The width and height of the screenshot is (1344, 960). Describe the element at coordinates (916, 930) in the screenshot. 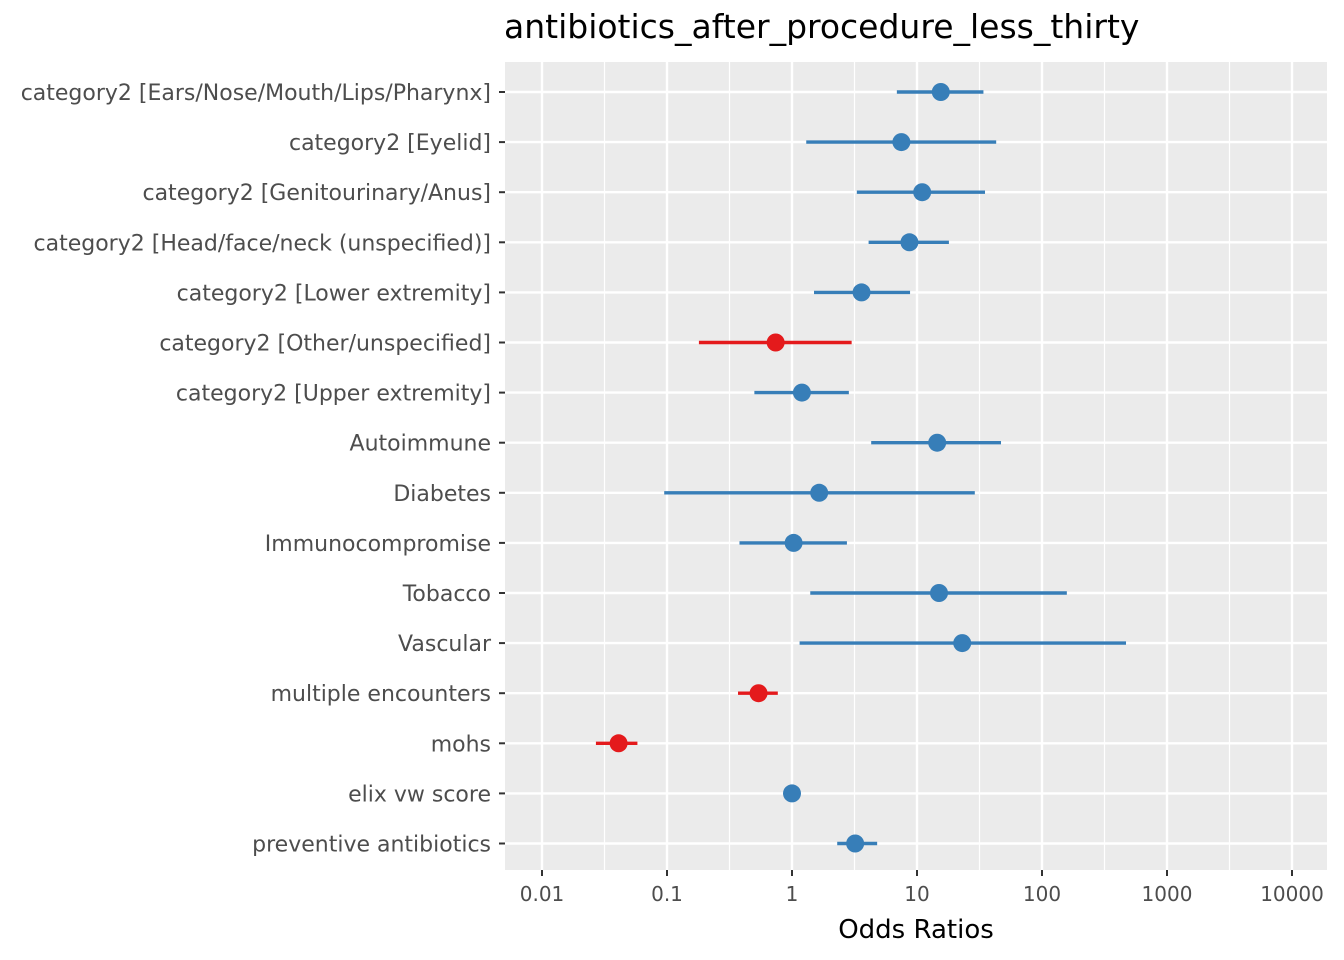

I see `x-axis-label: Odds Ratios` at that location.